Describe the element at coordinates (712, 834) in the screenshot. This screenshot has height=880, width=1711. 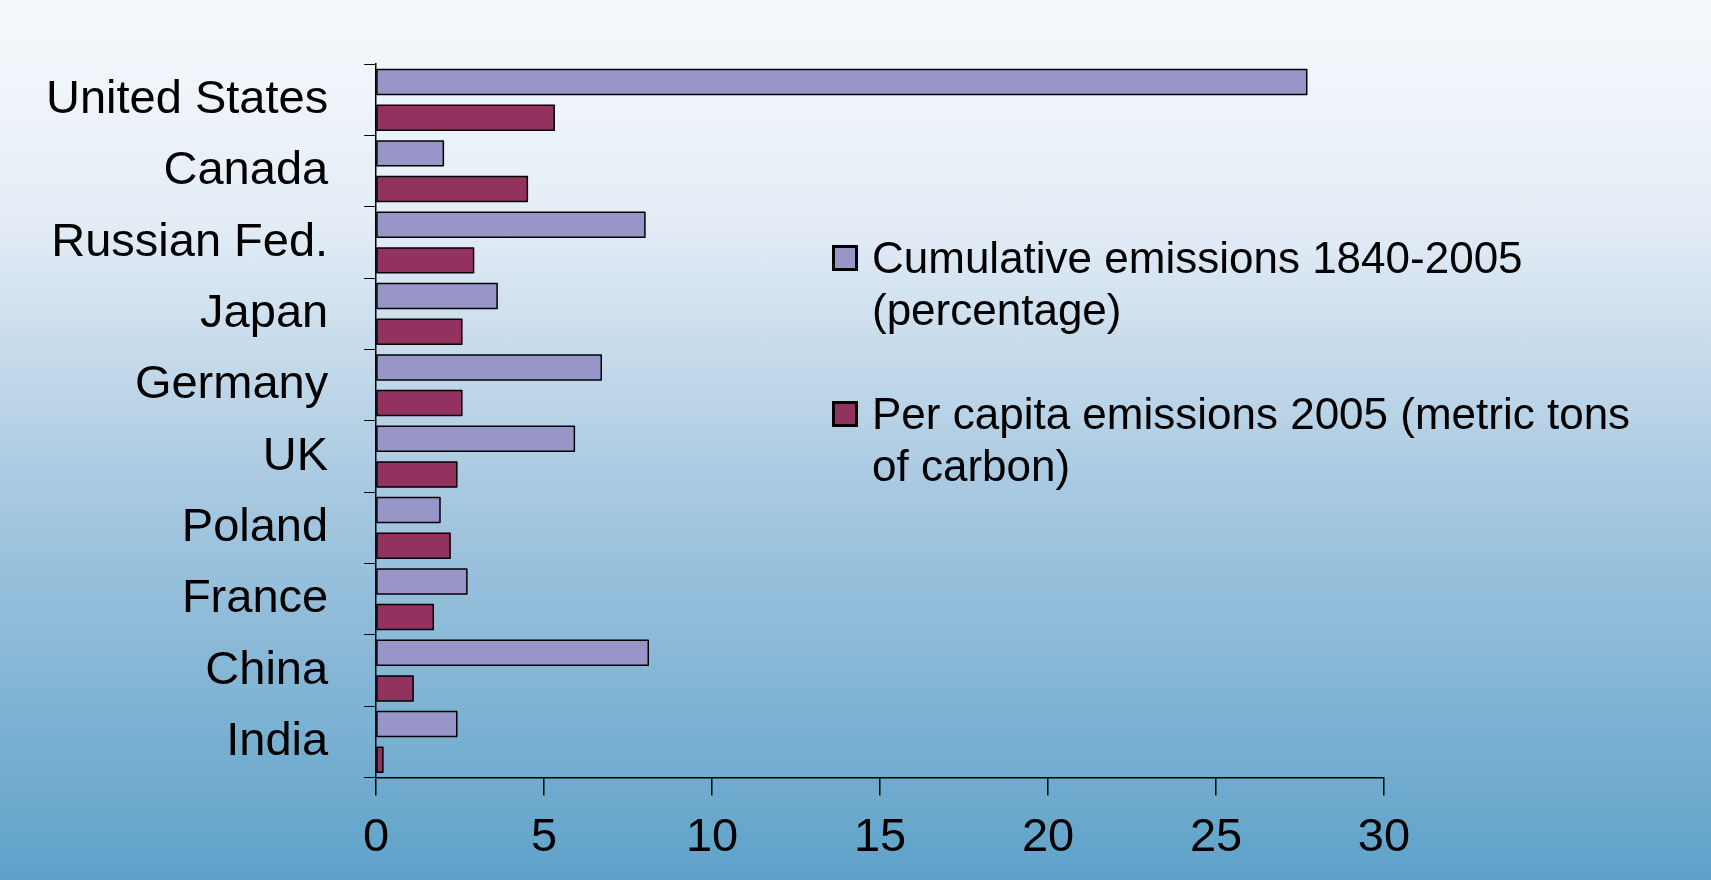
I see `x-tick-label: 10` at that location.